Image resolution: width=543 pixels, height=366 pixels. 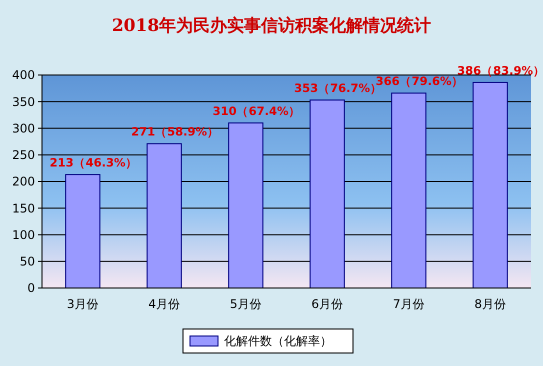 What do you see at coordinates (31, 288) in the screenshot?
I see `y-tick-label: 0` at bounding box center [31, 288].